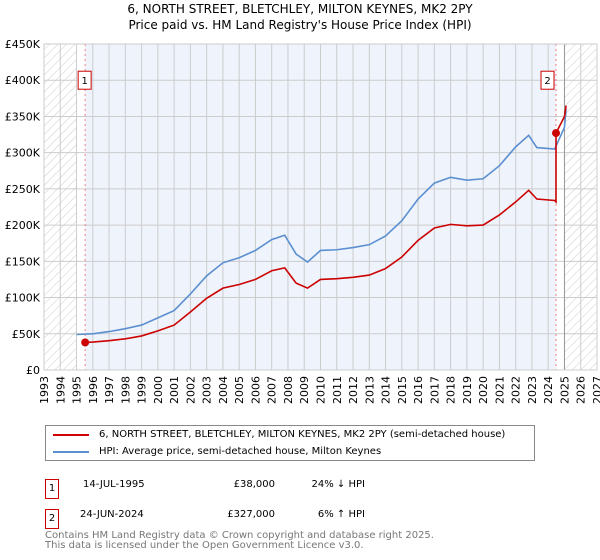 This screenshot has width=600, height=560. Describe the element at coordinates (516, 390) in the screenshot. I see `x-tick-label: 2022` at that location.